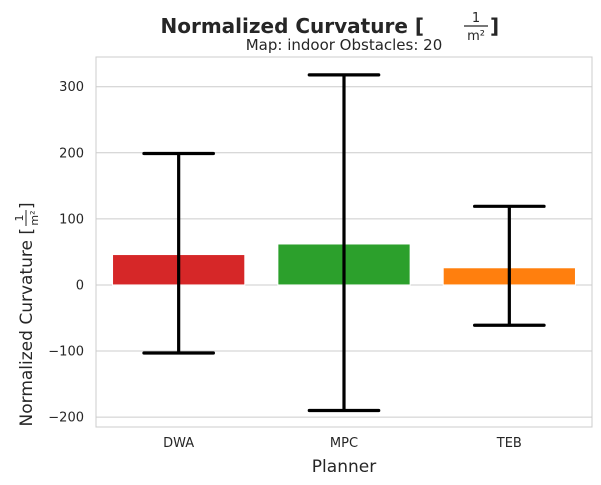 The width and height of the screenshot is (601, 485). Describe the element at coordinates (476, 36) in the screenshot. I see `chart-title-unit-denominator: m²` at that location.